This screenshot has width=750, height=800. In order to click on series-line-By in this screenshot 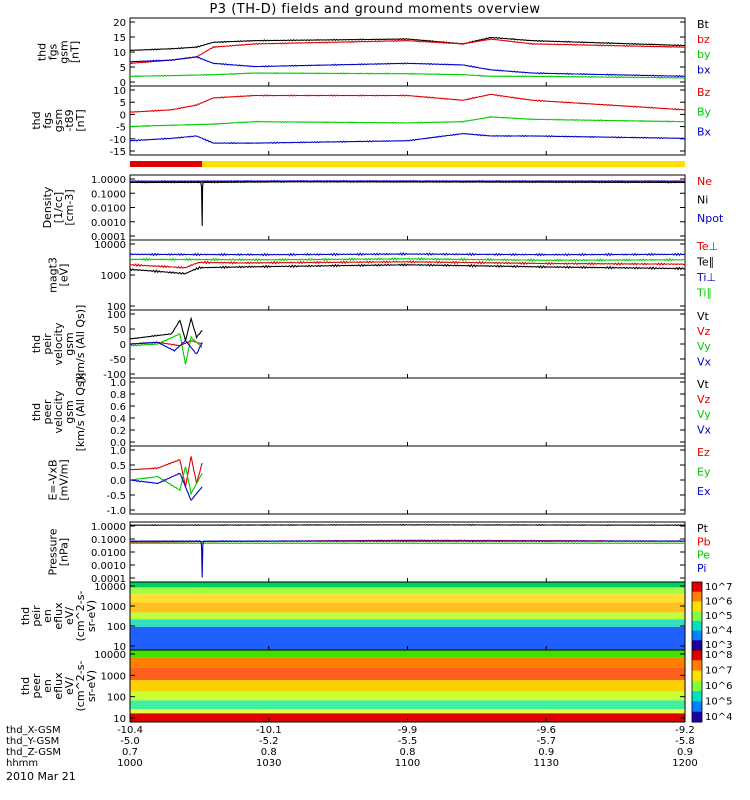, I will do `click(407, 121)`.